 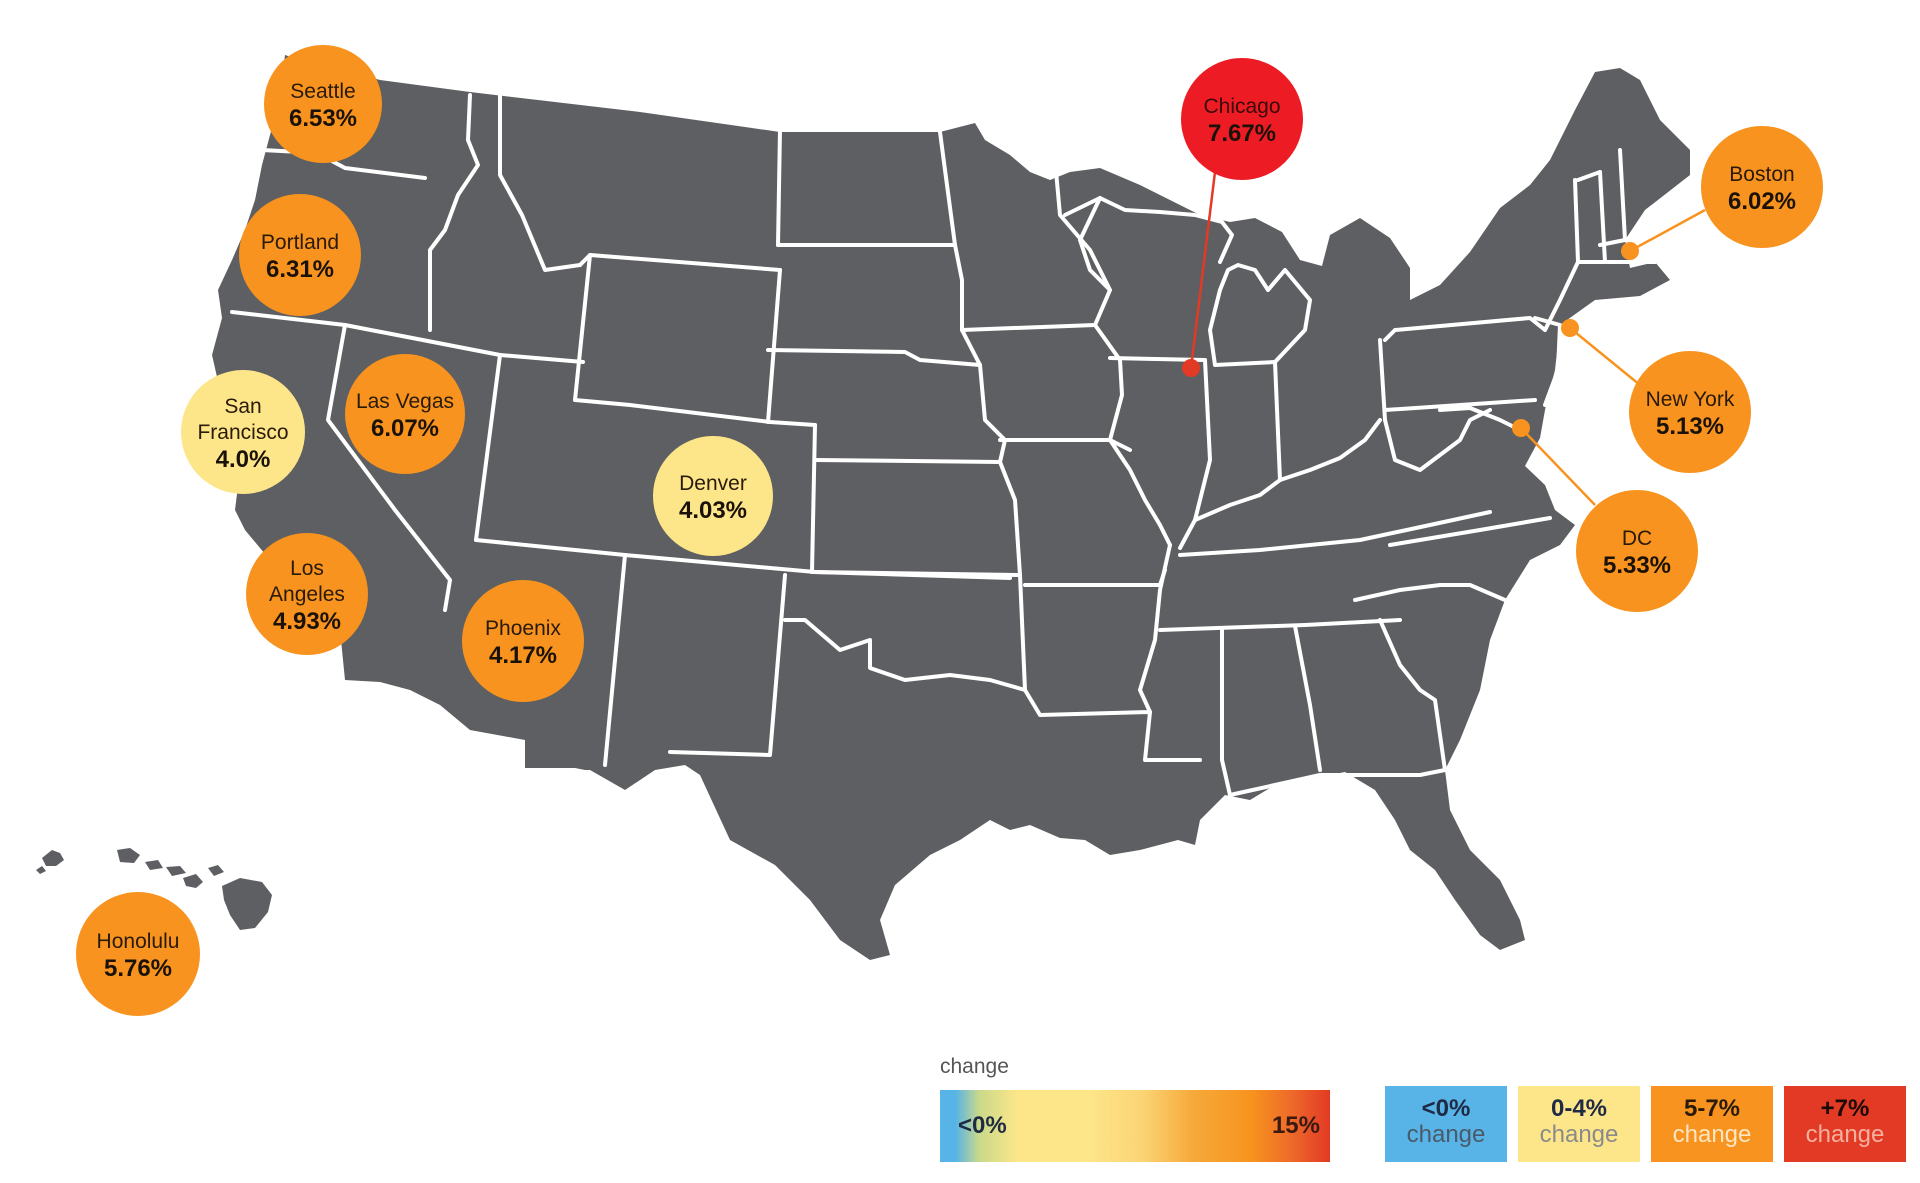 What do you see at coordinates (1690, 426) in the screenshot?
I see `new-york-value: 5.13%` at bounding box center [1690, 426].